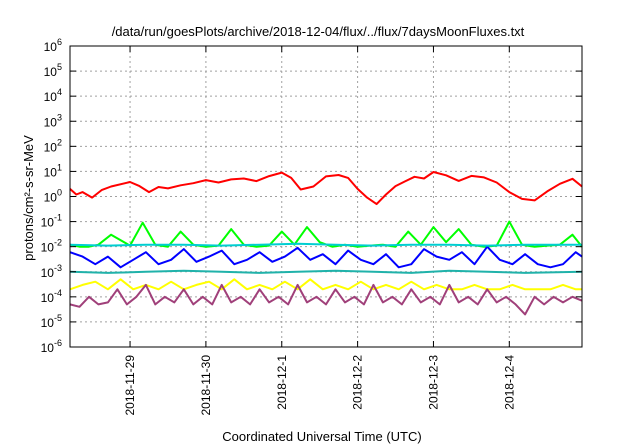  What do you see at coordinates (358, 382) in the screenshot?
I see `x-tick-label: 2018-12-2` at bounding box center [358, 382].